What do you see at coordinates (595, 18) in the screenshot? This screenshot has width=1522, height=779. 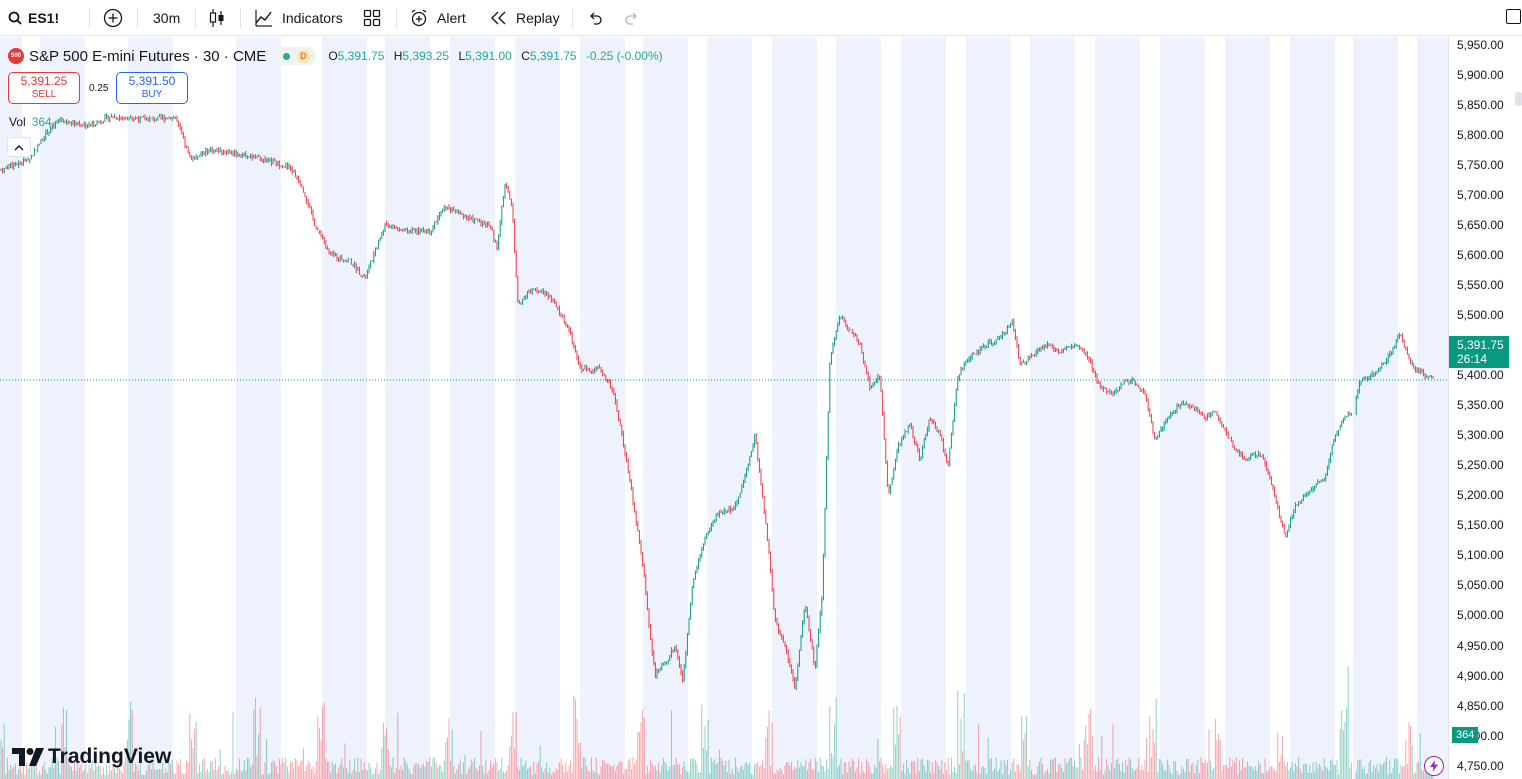 I see `undo-button` at bounding box center [595, 18].